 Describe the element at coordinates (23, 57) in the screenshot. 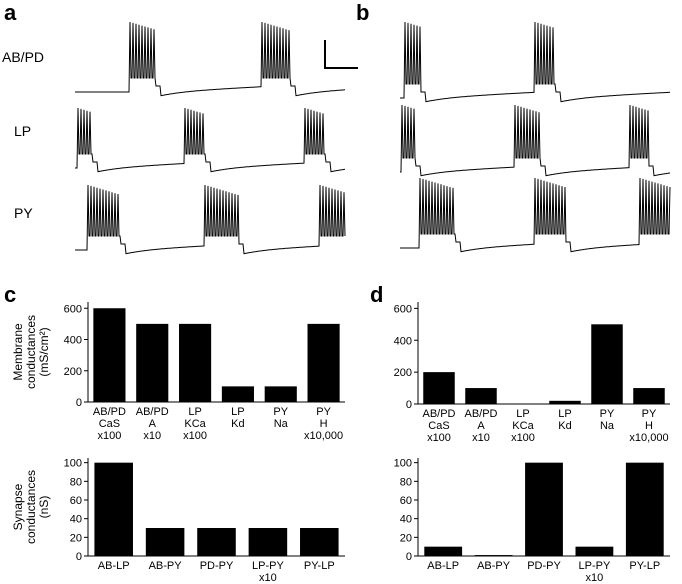

I see `trace-label: AB/PD` at that location.